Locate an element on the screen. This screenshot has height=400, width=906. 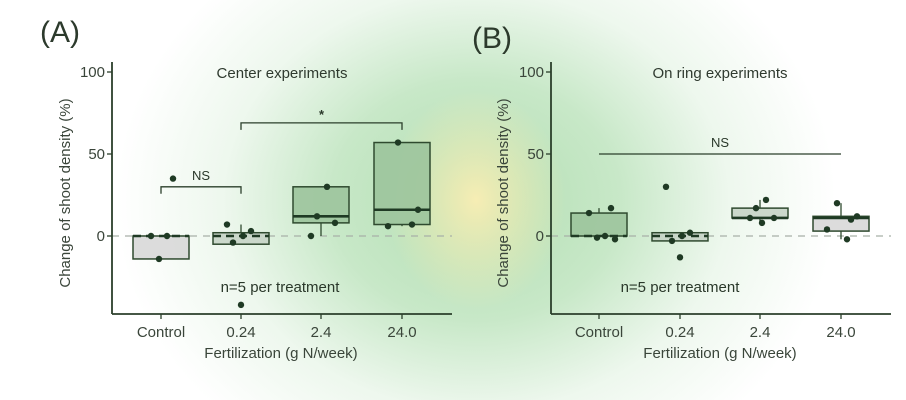
panel-a-title: Center experiments is located at coordinates (282, 73).